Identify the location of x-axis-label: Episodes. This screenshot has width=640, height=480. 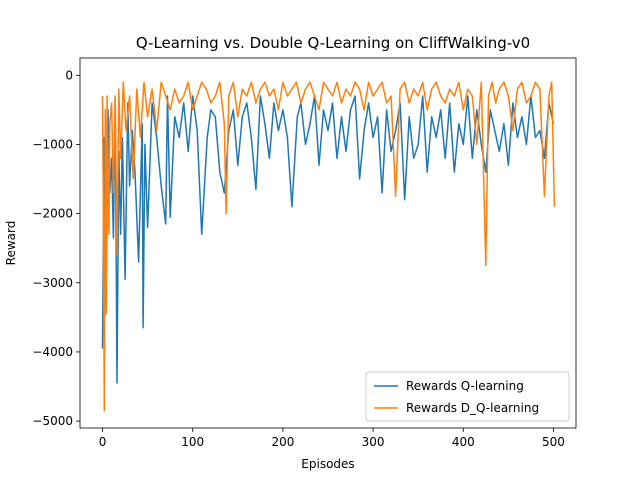
(327, 464).